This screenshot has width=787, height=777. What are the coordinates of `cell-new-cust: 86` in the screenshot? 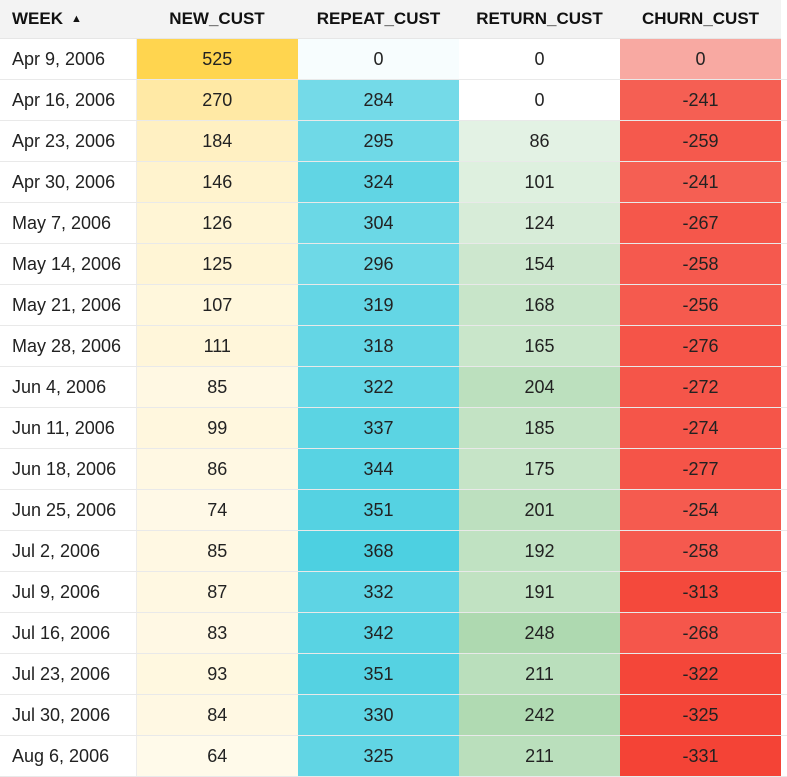 It's located at (217, 469).